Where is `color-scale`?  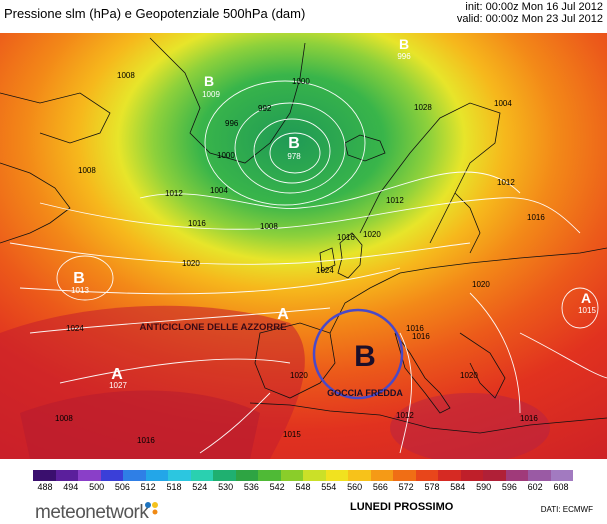
color-scale is located at coordinates (303, 475).